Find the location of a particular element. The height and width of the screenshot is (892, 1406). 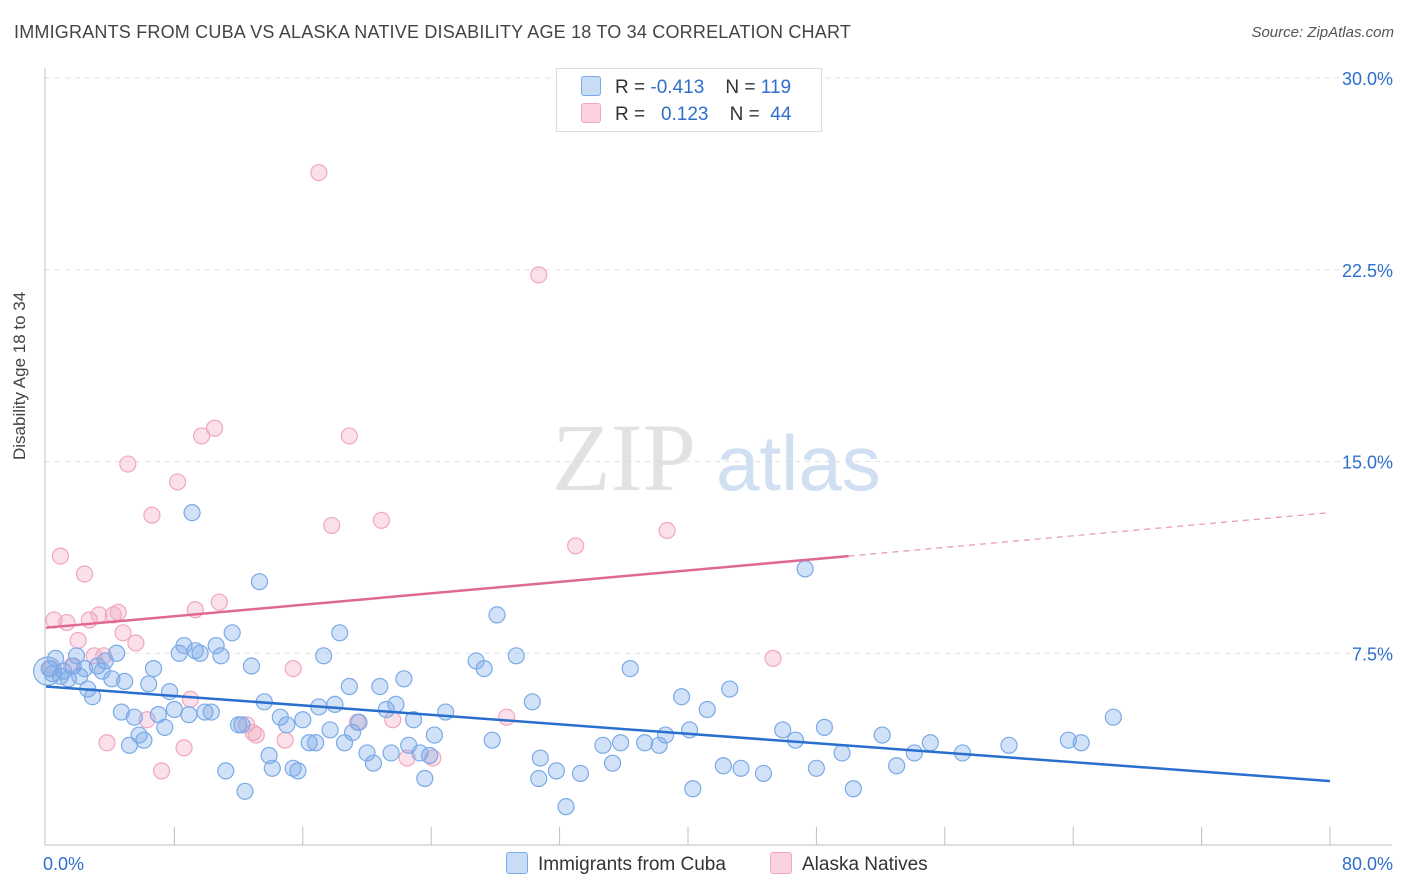

stats-legend: R = -0.413 N = 119 R = 0.123 N = 44 is located at coordinates (689, 100).